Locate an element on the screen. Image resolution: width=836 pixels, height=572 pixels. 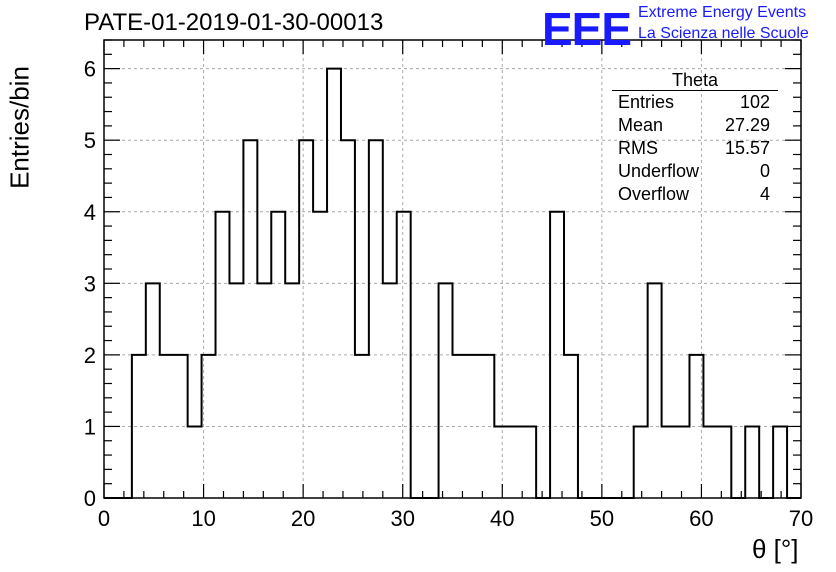
stats-row: Mean 27.29 is located at coordinates (695, 125).